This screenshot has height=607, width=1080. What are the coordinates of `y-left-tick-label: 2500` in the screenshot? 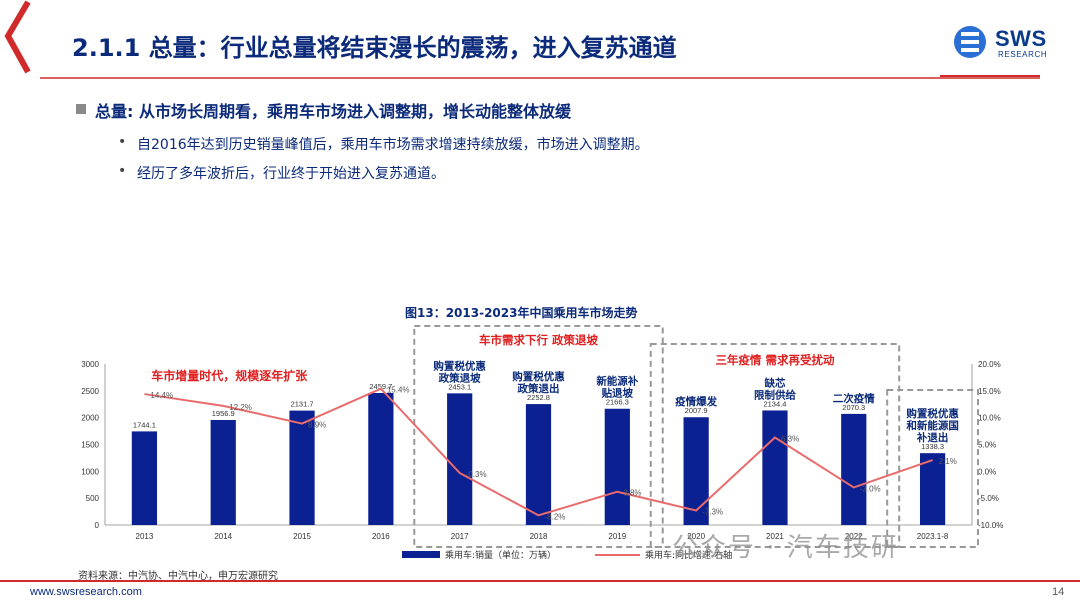 It's located at (90, 391).